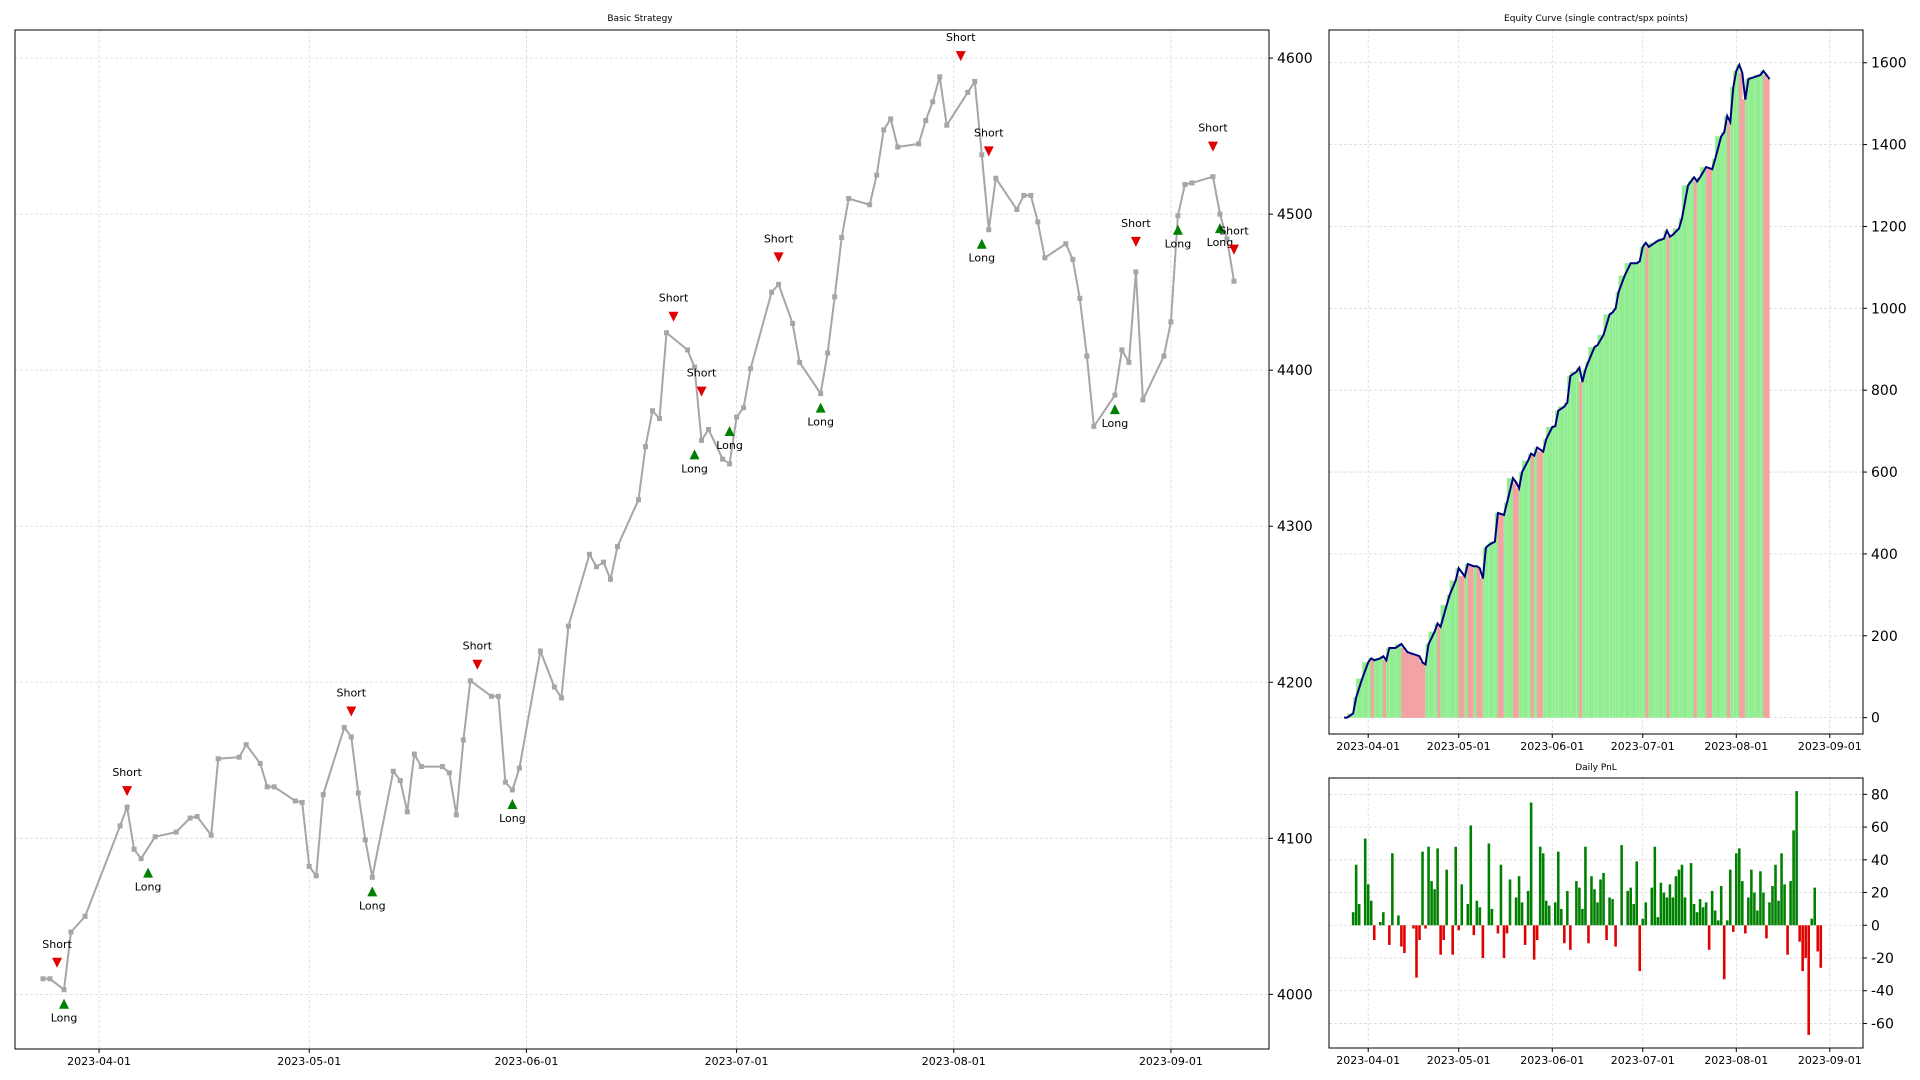  Describe the element at coordinates (1171, 1061) in the screenshot. I see `x-tick-label: 2023-09-01` at that location.